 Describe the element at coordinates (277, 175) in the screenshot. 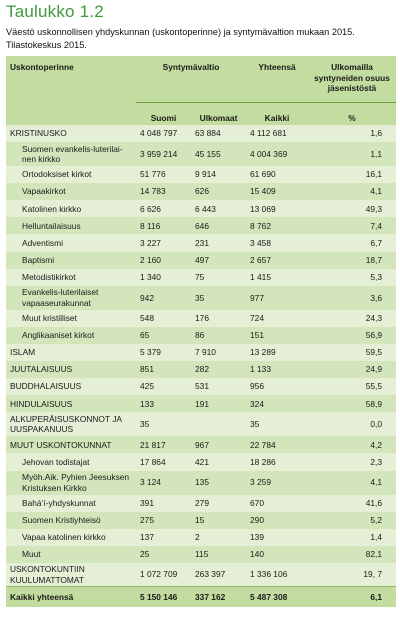

I see `cell-kaikki: 61 690` at that location.